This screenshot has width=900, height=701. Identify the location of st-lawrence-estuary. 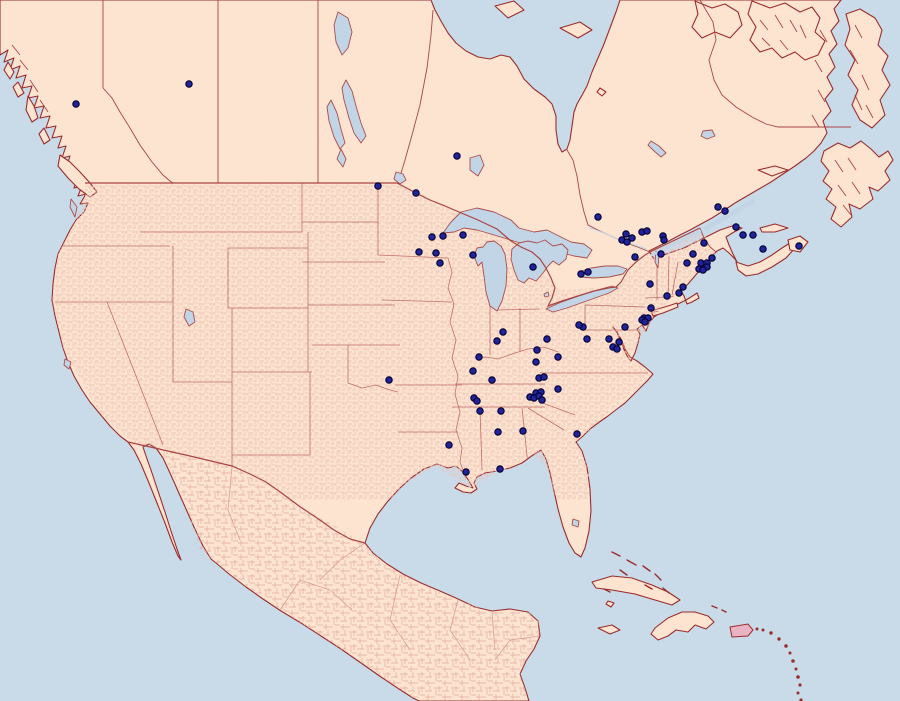
(729, 215).